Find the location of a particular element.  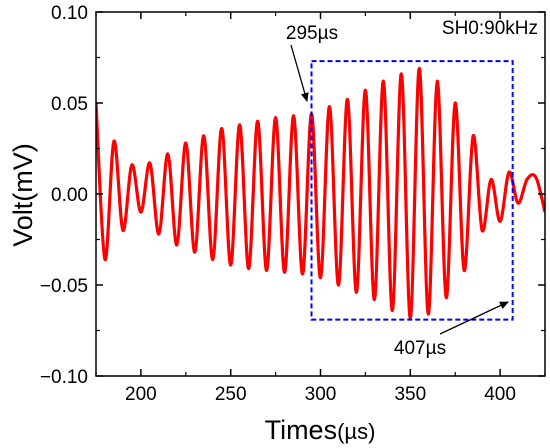

y-tick-label: 0.10 is located at coordinates (69, 13).